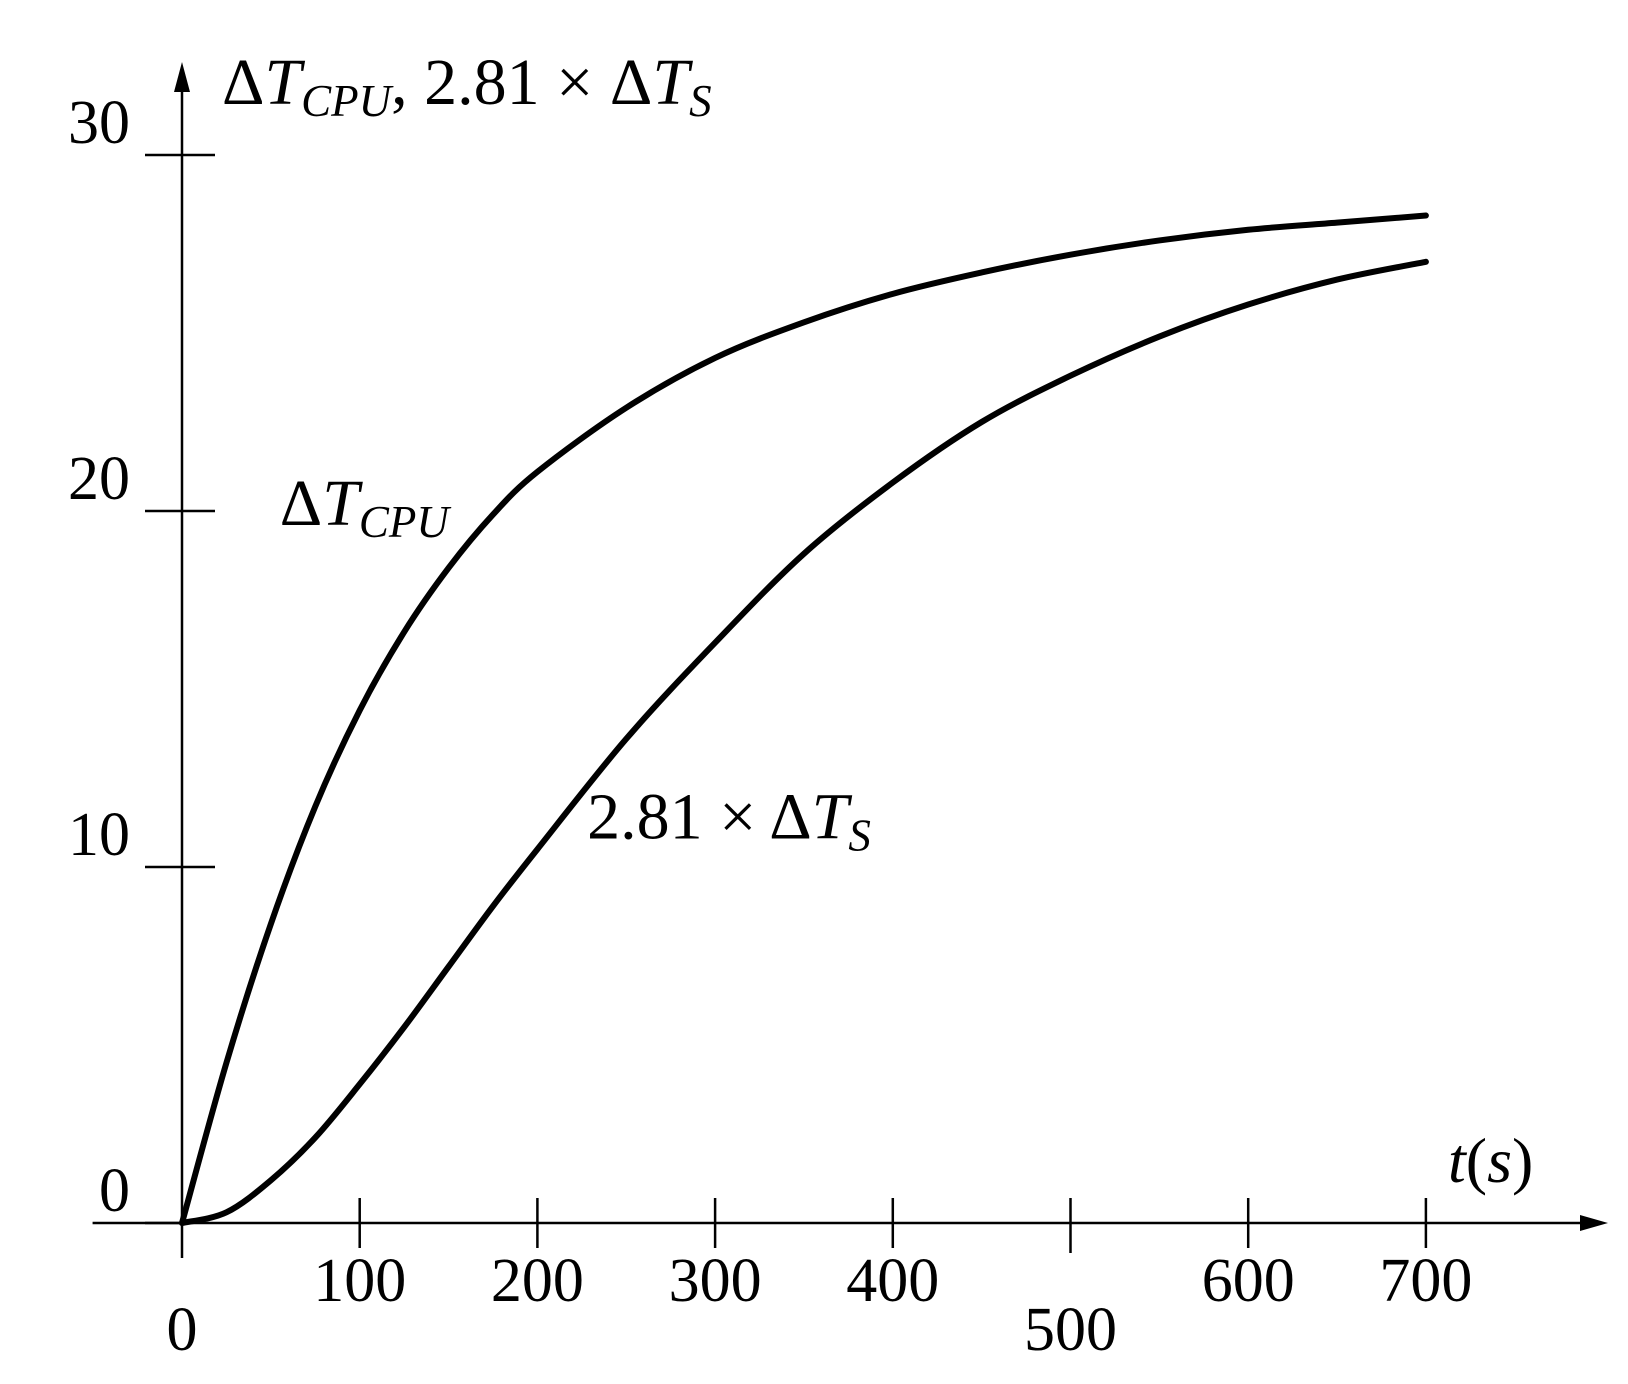 The image size is (1628, 1384). I want to click on series-label-s: 2.81 × ΔTS, so click(729, 821).